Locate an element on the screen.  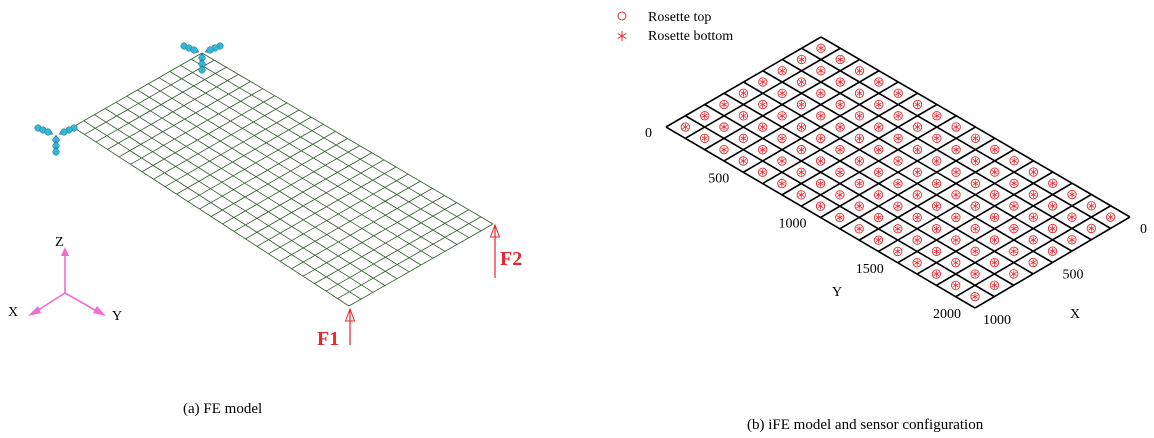
support-ball is located at coordinates (194, 50).